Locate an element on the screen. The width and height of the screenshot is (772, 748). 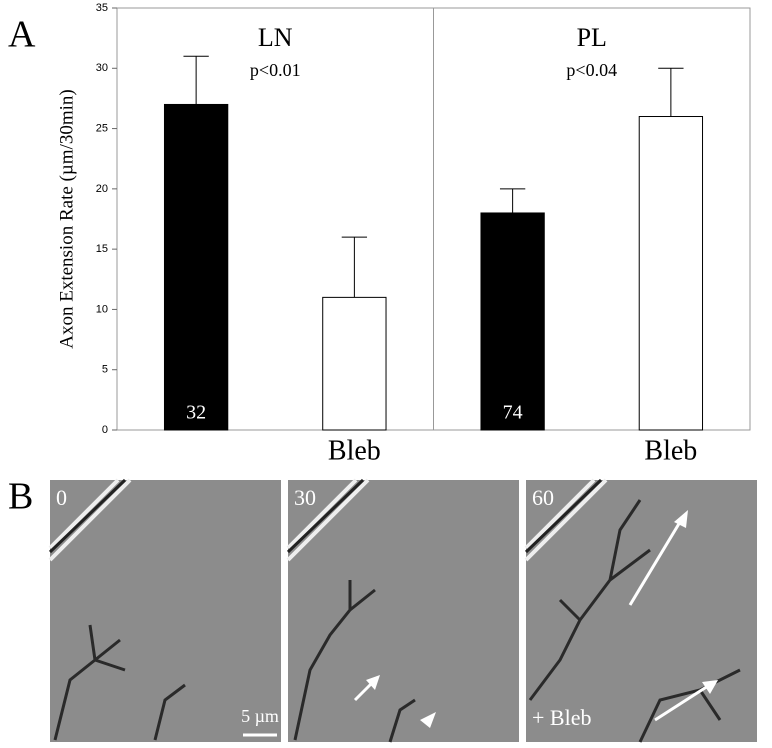
p-value: p<0.01 is located at coordinates (275, 70).